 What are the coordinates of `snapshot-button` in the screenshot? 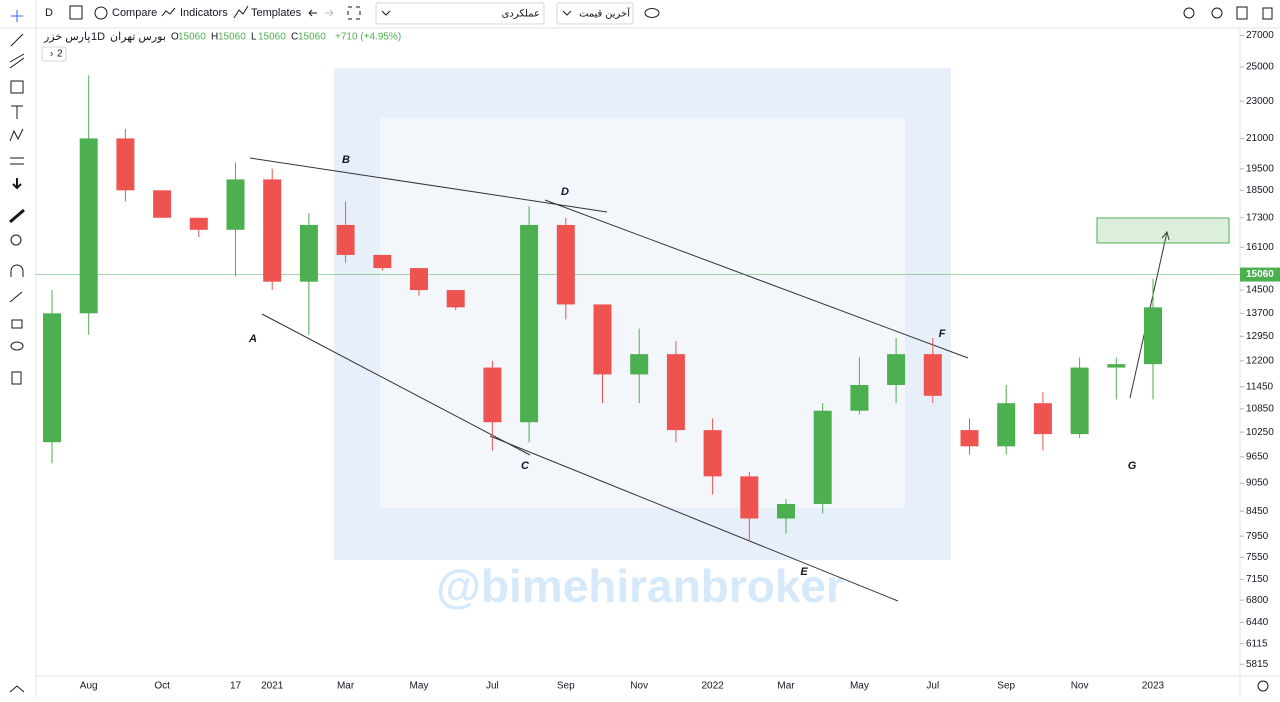 It's located at (1242, 13).